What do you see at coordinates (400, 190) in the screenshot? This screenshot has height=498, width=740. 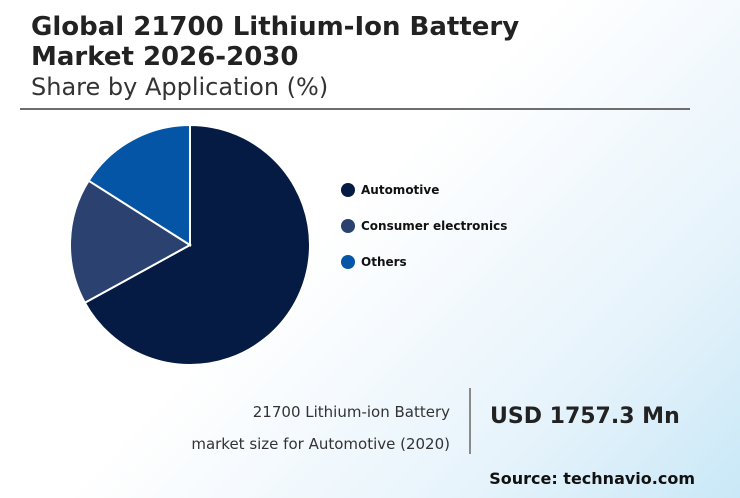 I see `legend-label: Automotive` at bounding box center [400, 190].